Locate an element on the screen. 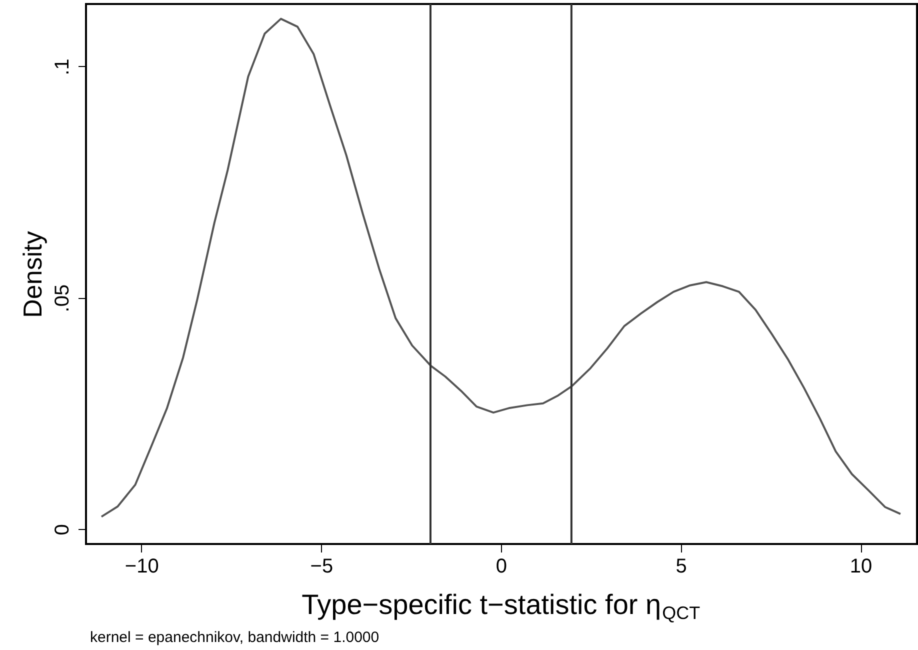 The width and height of the screenshot is (918, 650). x-tick-label: 10 is located at coordinates (861, 567).